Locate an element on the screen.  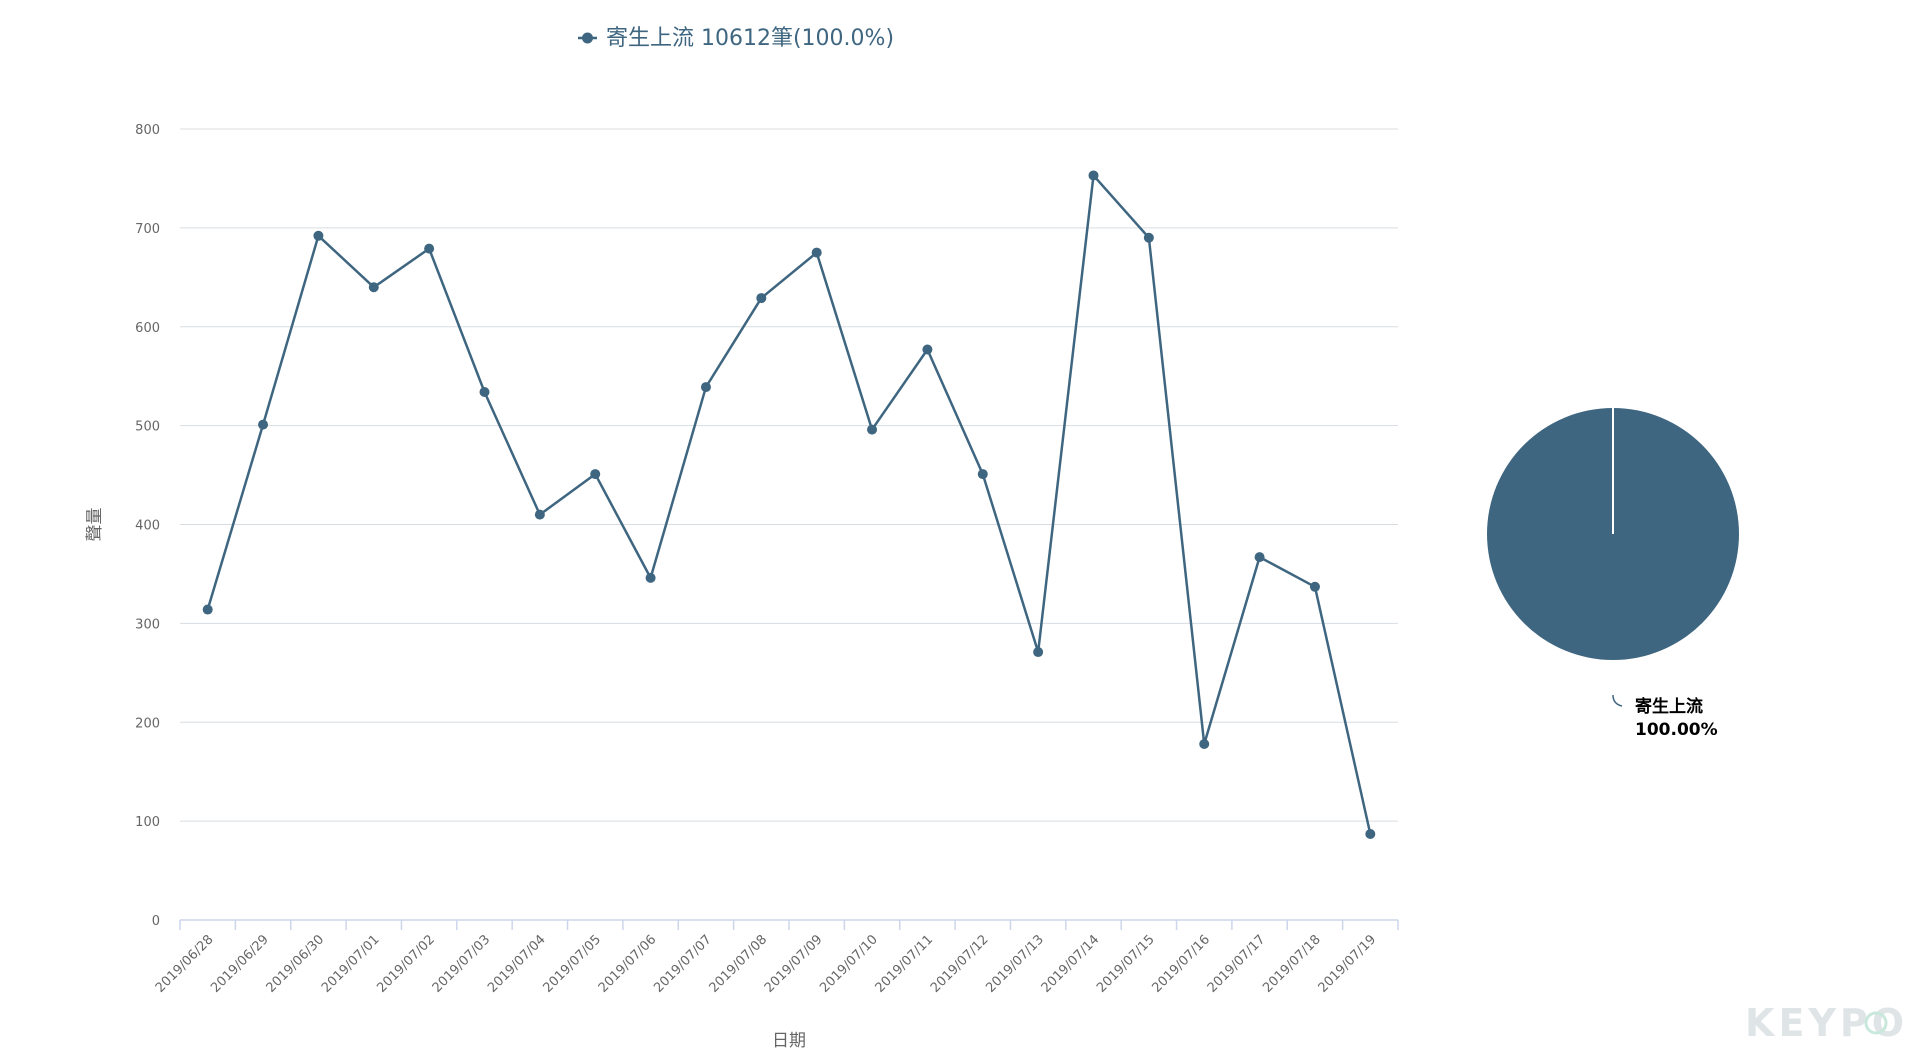
x-tick-label: 2019/07/19 is located at coordinates (1348, 964).